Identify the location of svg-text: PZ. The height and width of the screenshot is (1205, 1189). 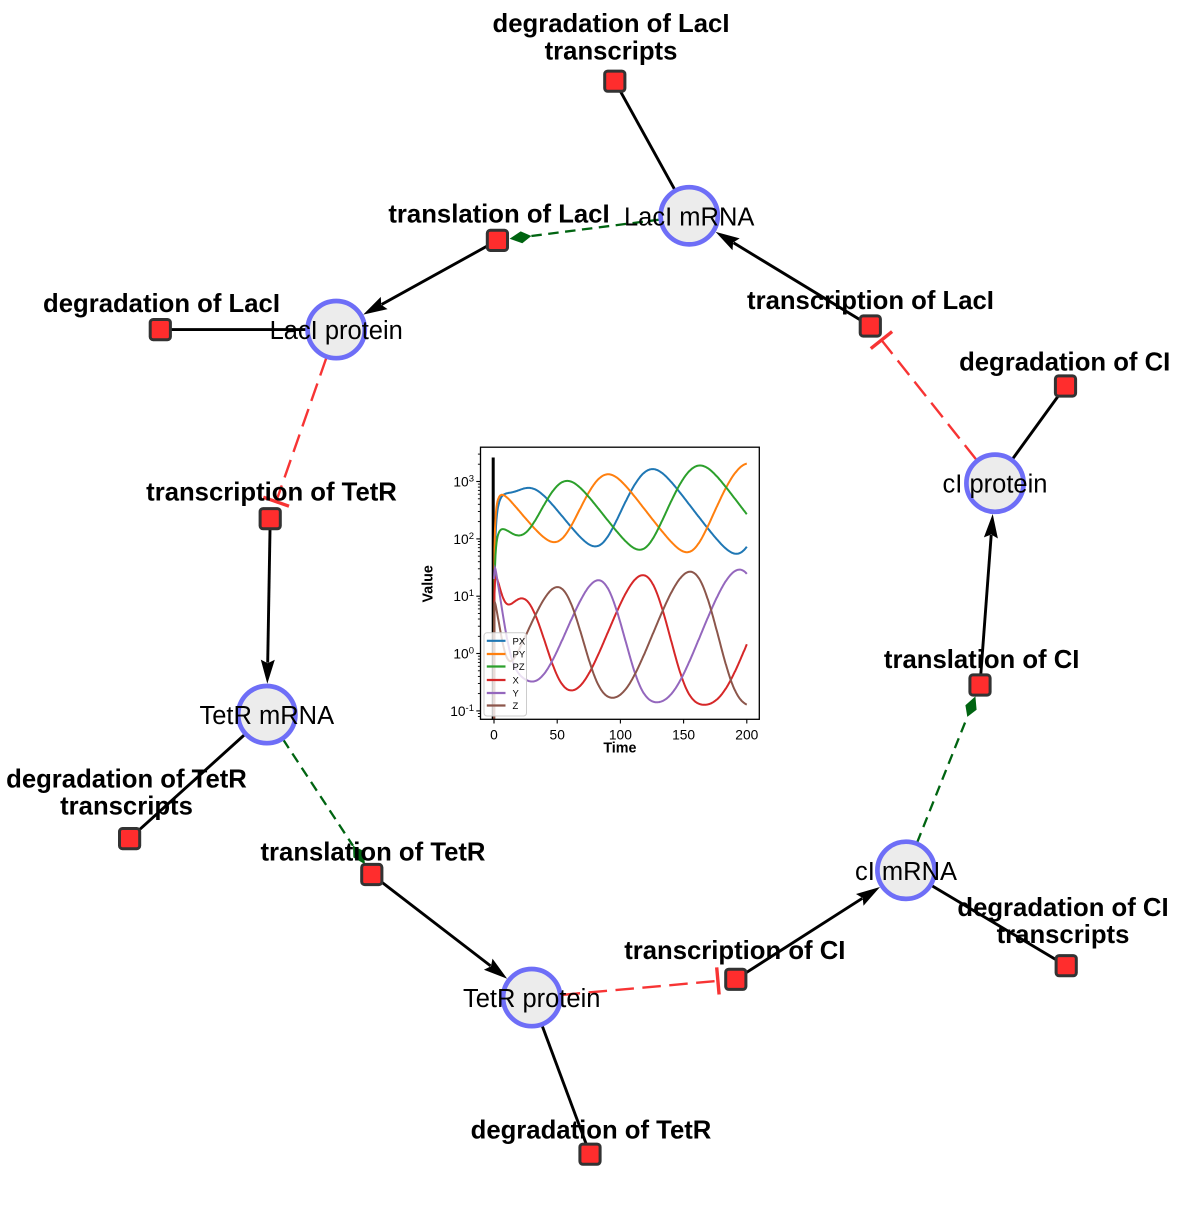
(519, 667).